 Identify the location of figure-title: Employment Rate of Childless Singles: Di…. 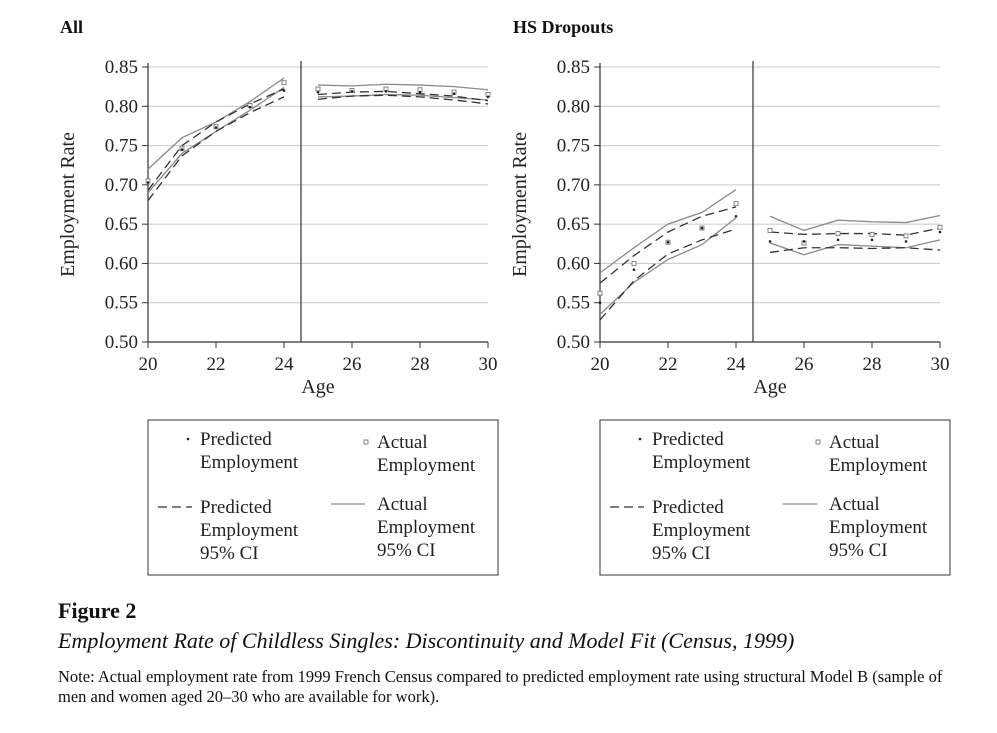
(426, 640).